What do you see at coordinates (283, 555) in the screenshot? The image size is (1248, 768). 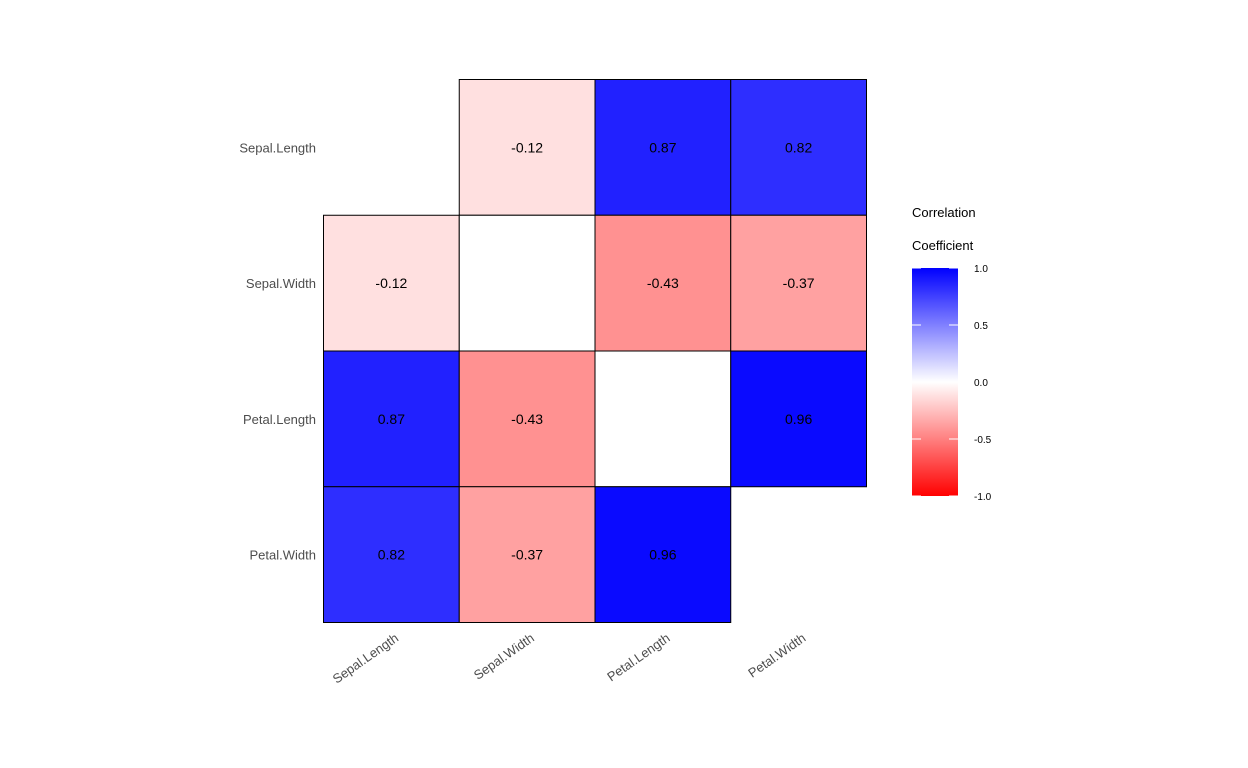 I see `y-tick-label: Petal.Width` at bounding box center [283, 555].